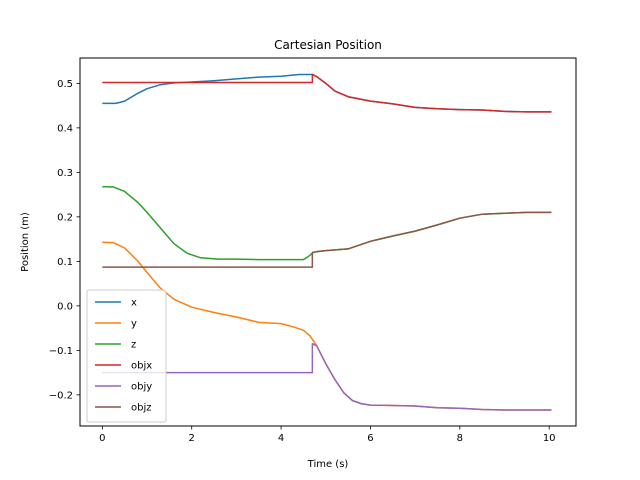  I want to click on y-tick-label: 0.3, so click(65, 173).